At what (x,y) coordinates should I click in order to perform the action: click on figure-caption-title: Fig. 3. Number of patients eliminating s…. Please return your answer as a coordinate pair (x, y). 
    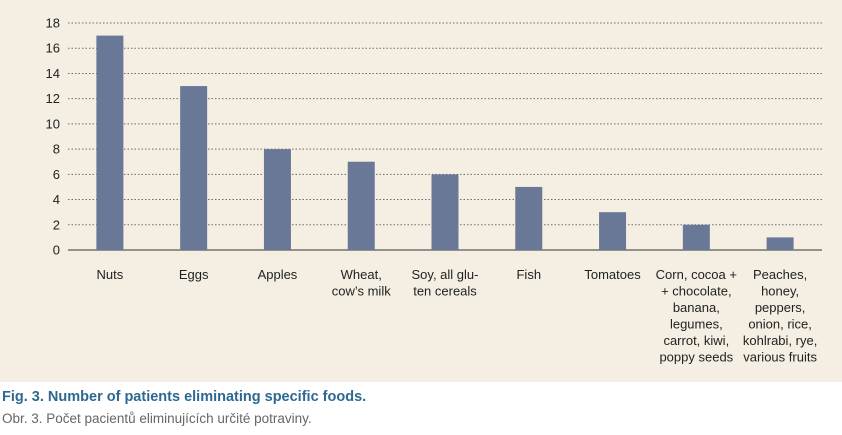
    Looking at the image, I should click on (184, 397).